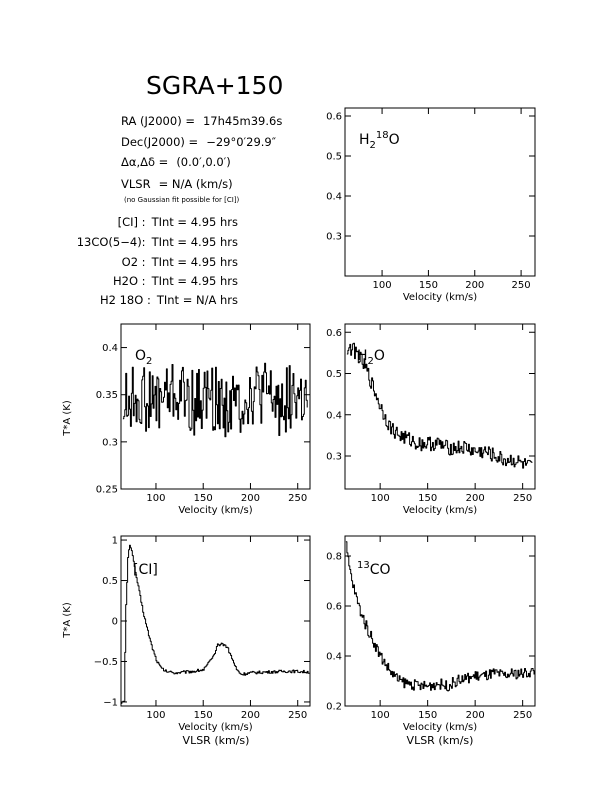 The image size is (612, 792). I want to click on int-line-ci: [CI] :, so click(132, 222).